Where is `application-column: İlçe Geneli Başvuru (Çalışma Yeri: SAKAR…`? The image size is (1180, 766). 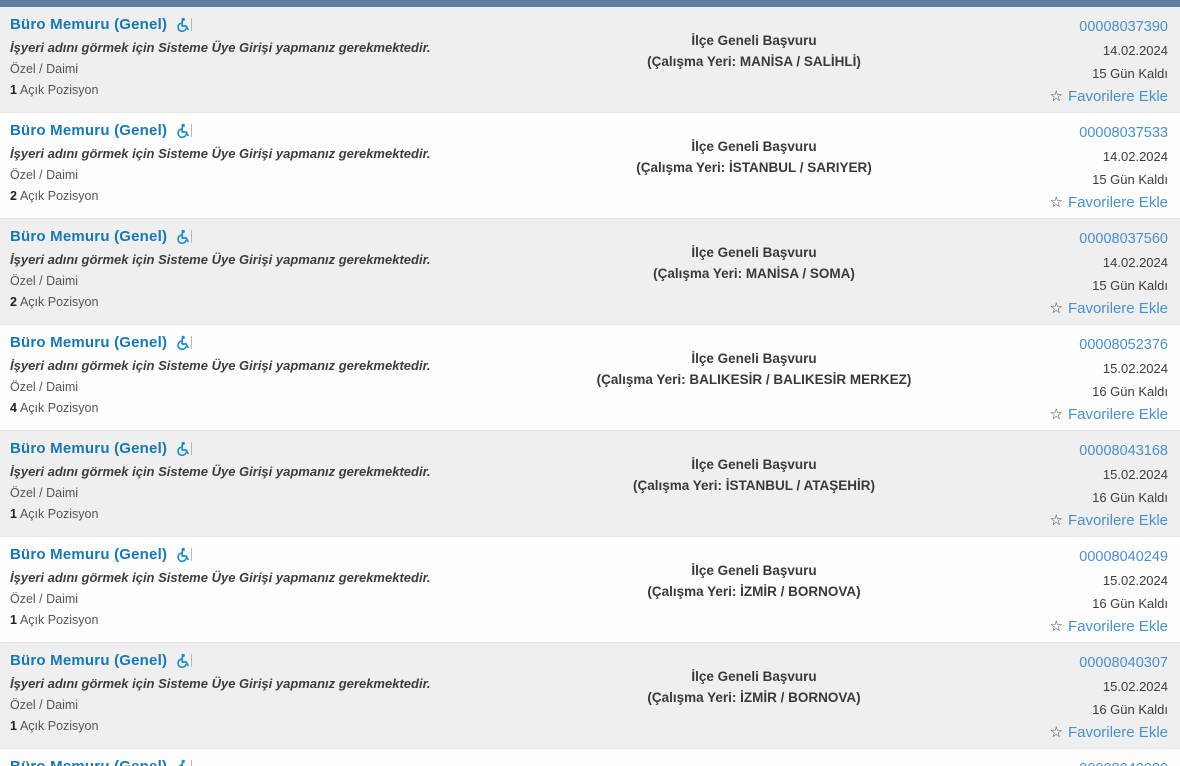 application-column: İlçe Geneli Başvuru (Çalışma Yeri: SAKAR… is located at coordinates (754, 762).